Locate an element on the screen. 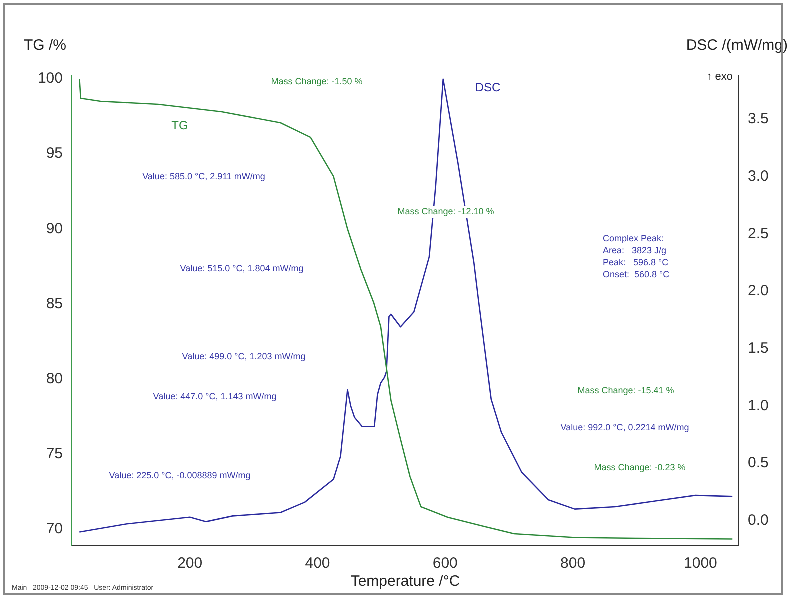 This screenshot has width=790, height=600. y2-tick-label: 0.0 is located at coordinates (758, 520).